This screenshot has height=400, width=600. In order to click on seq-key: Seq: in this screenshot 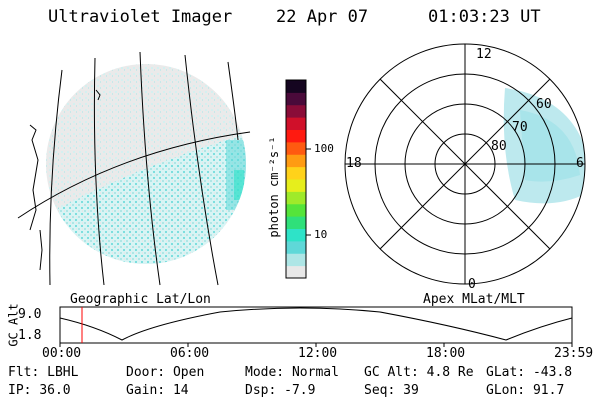, I will do `click(380, 390)`.